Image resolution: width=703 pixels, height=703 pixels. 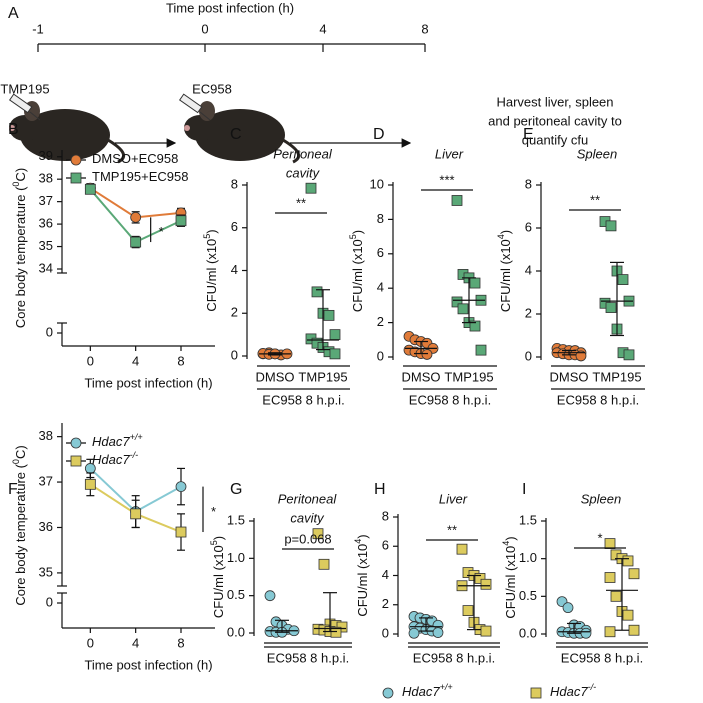 I want to click on legend-marker, so click(x=76, y=160).